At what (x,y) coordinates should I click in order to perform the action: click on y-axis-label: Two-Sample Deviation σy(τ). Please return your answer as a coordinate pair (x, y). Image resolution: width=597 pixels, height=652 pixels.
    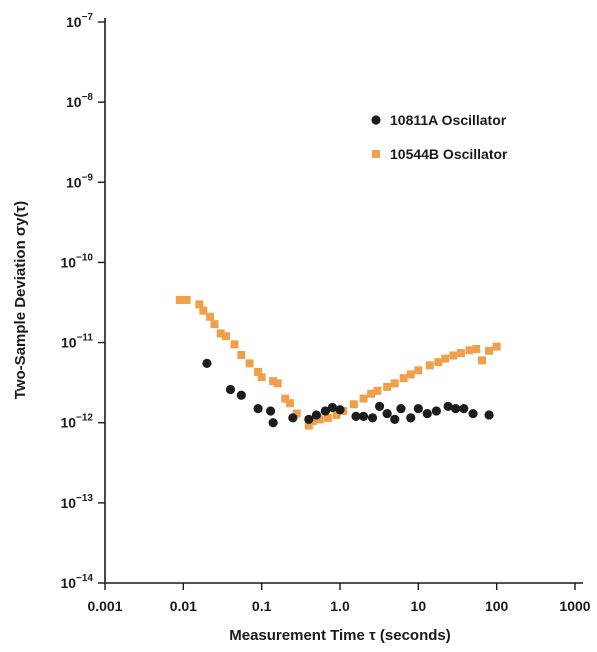
    Looking at the image, I should click on (20, 300).